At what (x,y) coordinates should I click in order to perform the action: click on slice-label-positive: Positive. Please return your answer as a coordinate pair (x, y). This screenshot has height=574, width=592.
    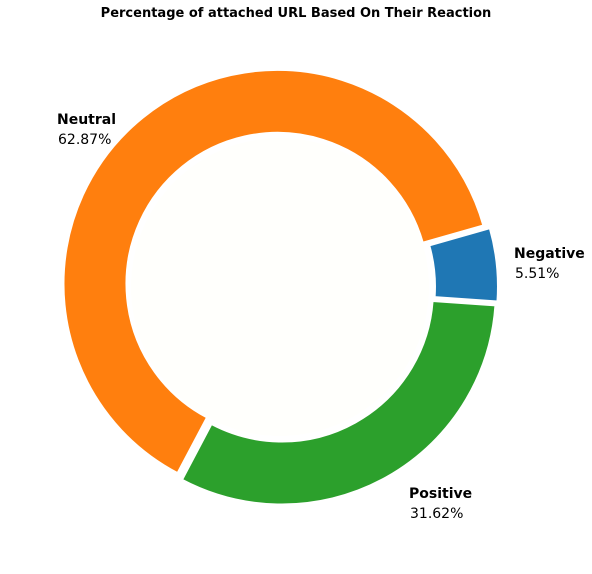
    Looking at the image, I should click on (440, 494).